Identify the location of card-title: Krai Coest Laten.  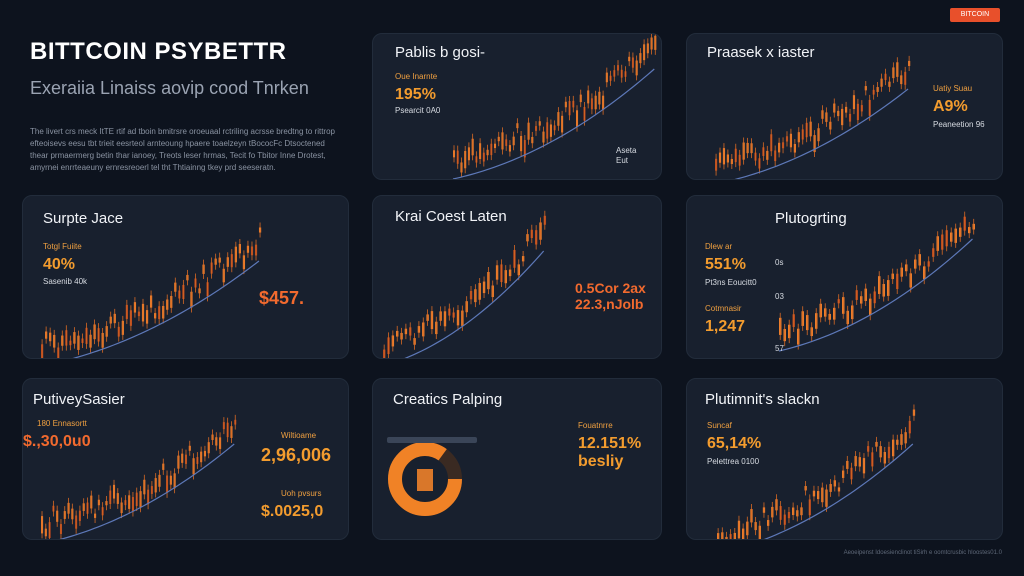
(451, 216).